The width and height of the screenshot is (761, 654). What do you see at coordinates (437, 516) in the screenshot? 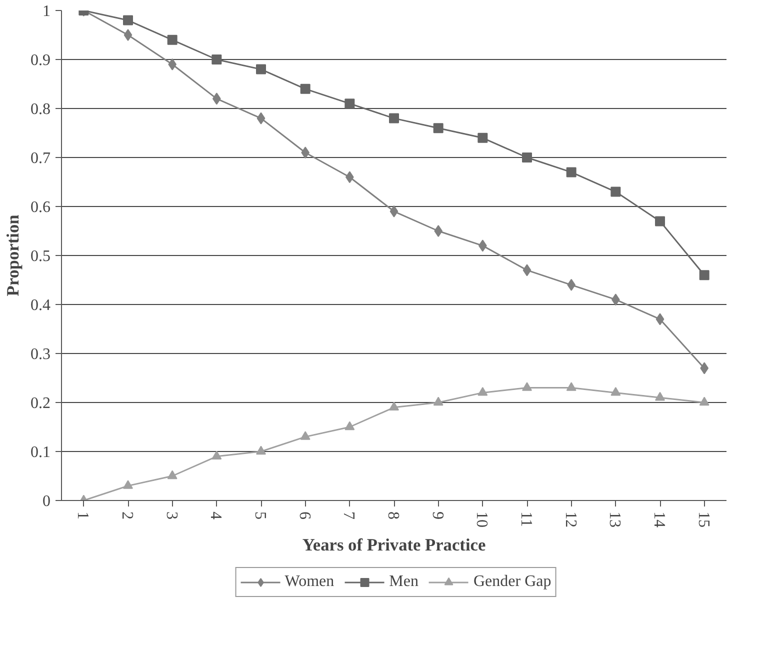
I see `x-tick-label: 9` at bounding box center [437, 516].